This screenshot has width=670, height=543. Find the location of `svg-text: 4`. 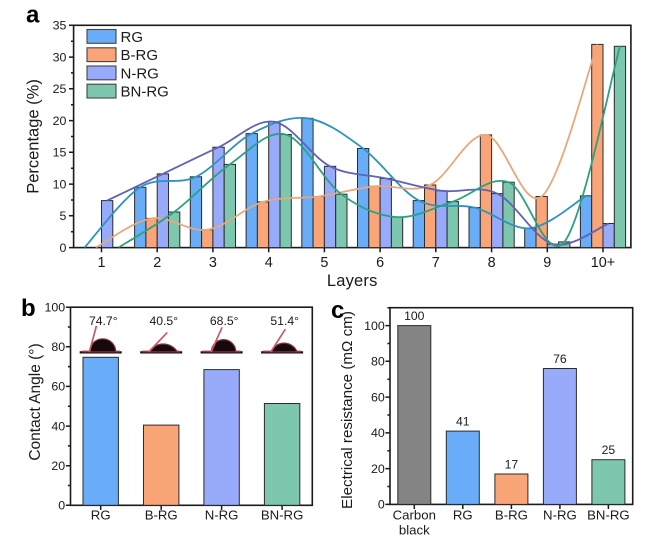

svg-text: 4 is located at coordinates (269, 263).